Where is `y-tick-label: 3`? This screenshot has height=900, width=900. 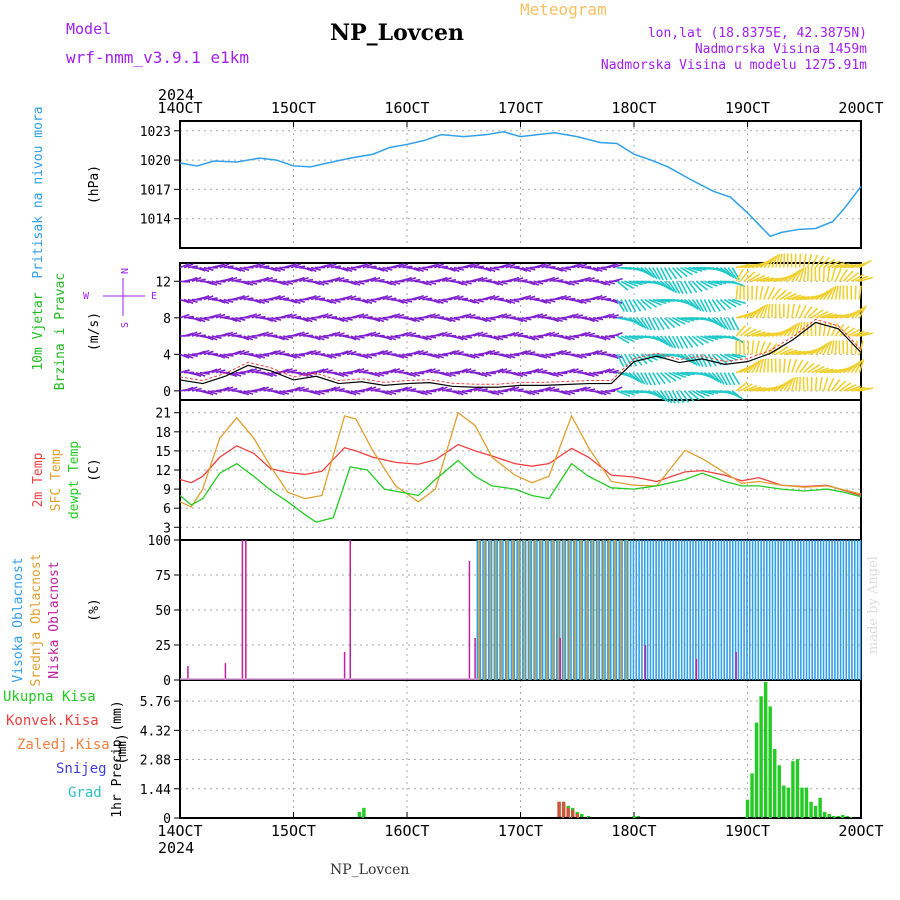 y-tick-label: 3 is located at coordinates (167, 528).